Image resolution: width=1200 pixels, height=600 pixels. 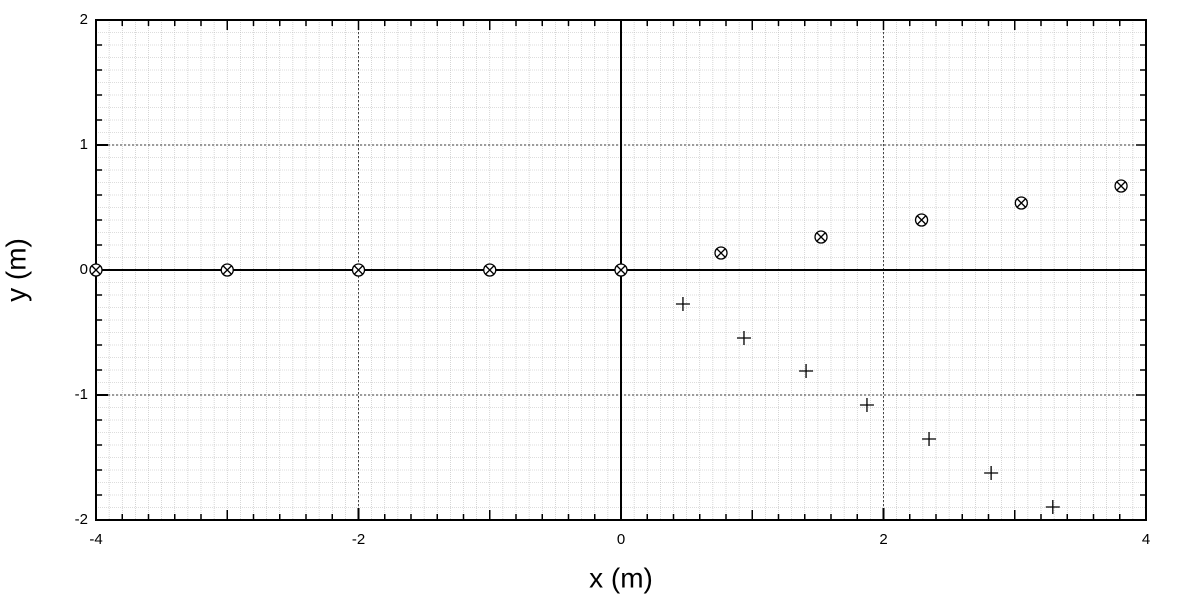 What do you see at coordinates (15, 270) in the screenshot?
I see `y-axis-title: y (m)` at bounding box center [15, 270].